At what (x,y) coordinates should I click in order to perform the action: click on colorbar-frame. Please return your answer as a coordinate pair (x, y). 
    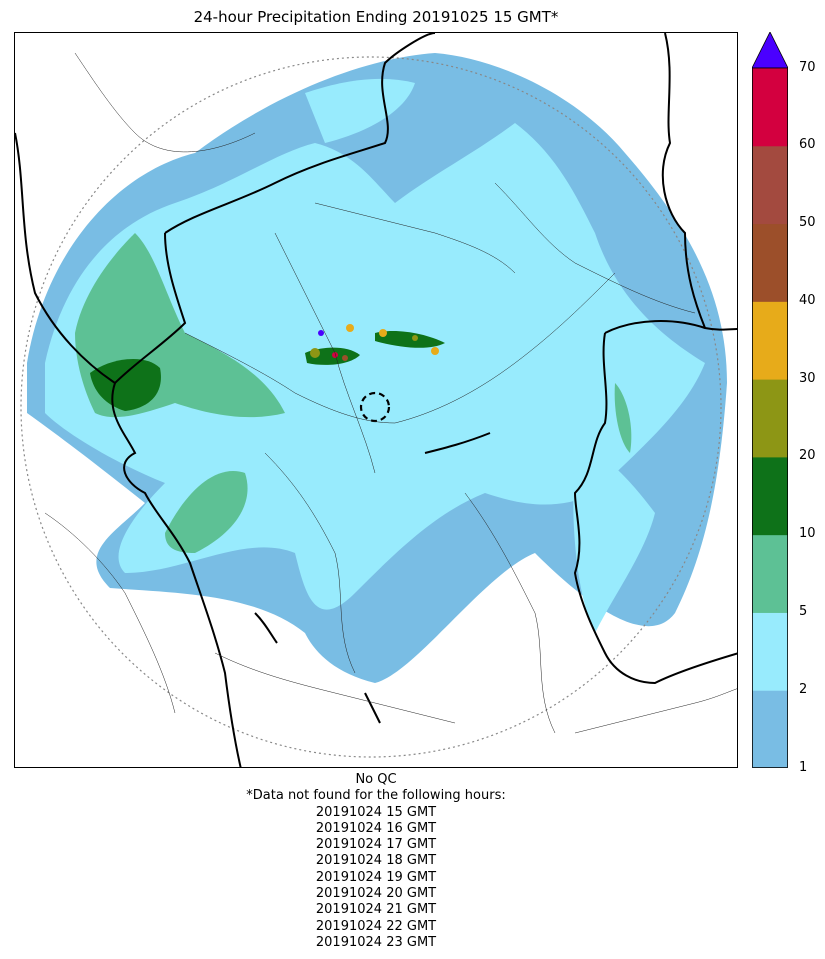
    Looking at the image, I should click on (770, 417).